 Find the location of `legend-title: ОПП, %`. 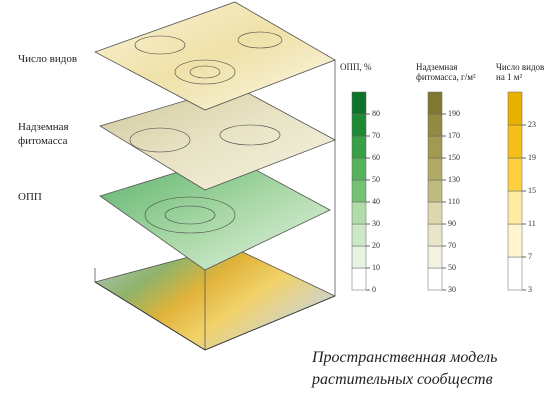

legend-title: ОПП, % is located at coordinates (356, 67).